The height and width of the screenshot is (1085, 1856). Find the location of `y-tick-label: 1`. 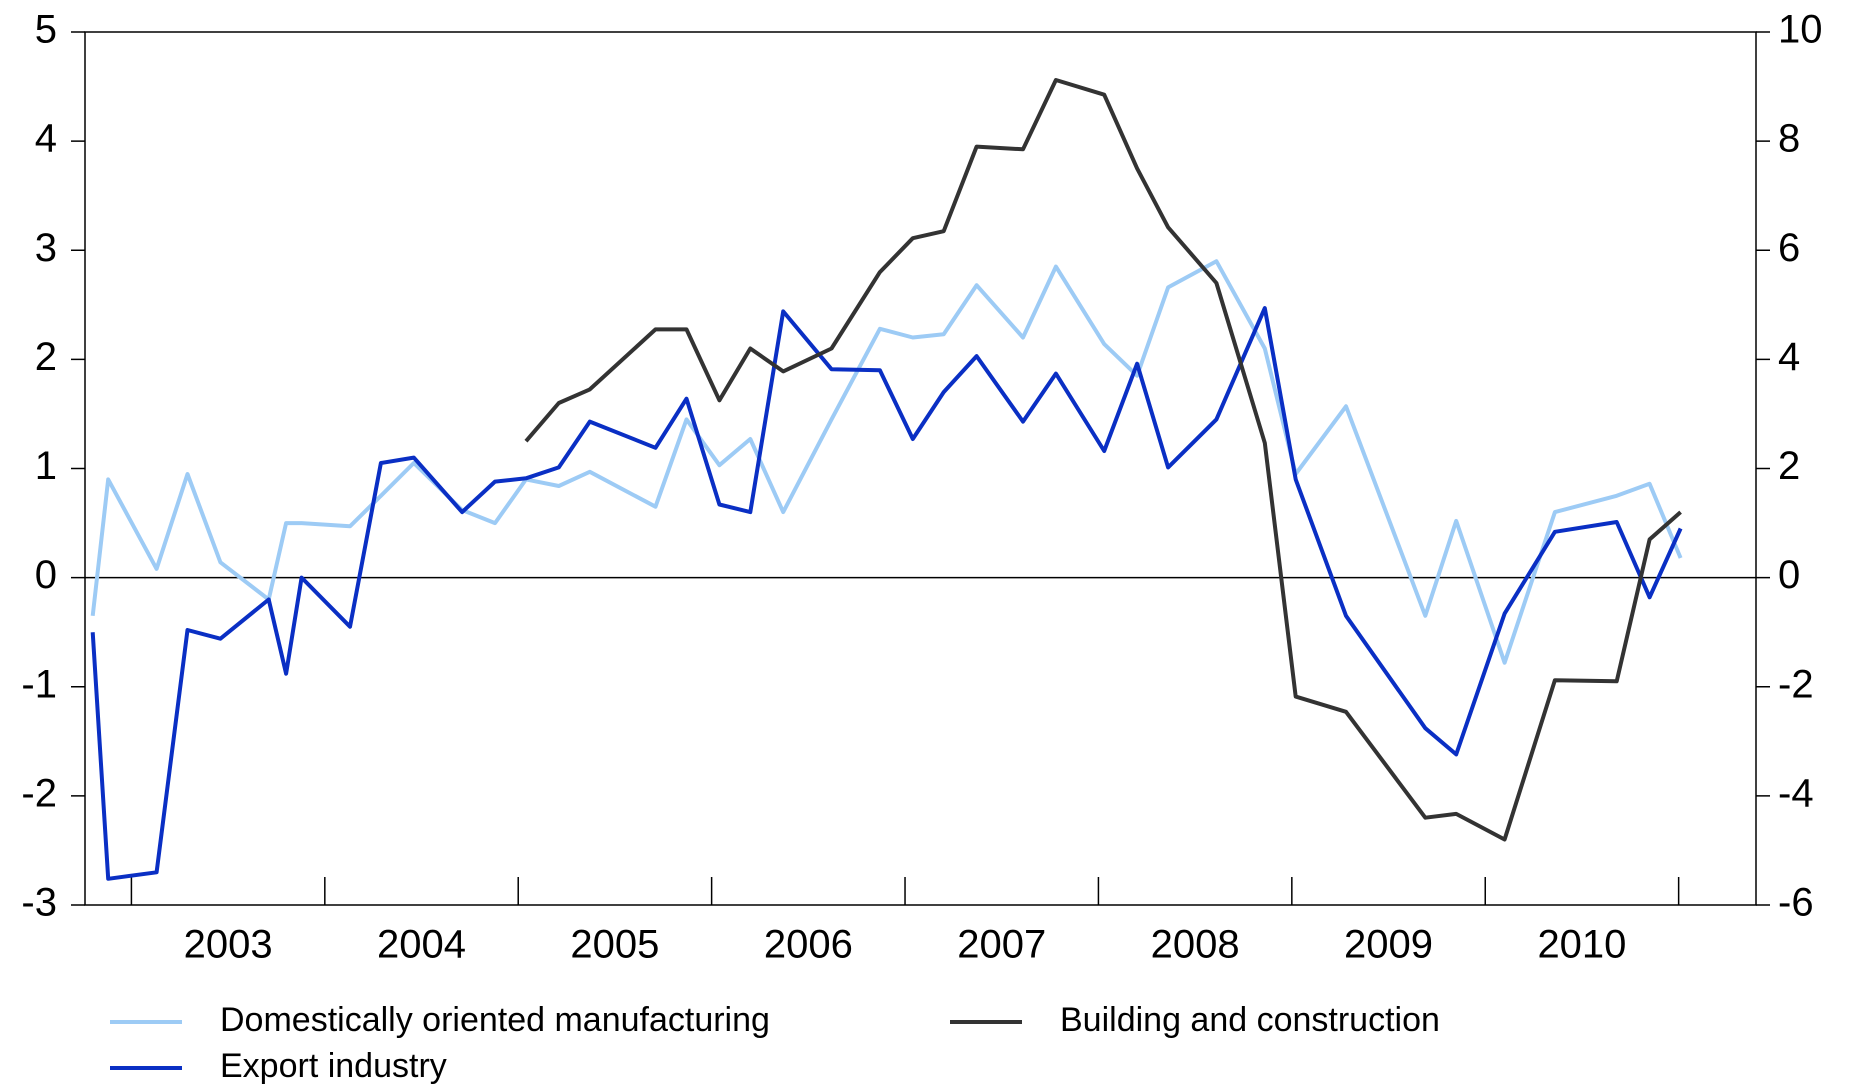

y-tick-label: 1 is located at coordinates (46, 466).